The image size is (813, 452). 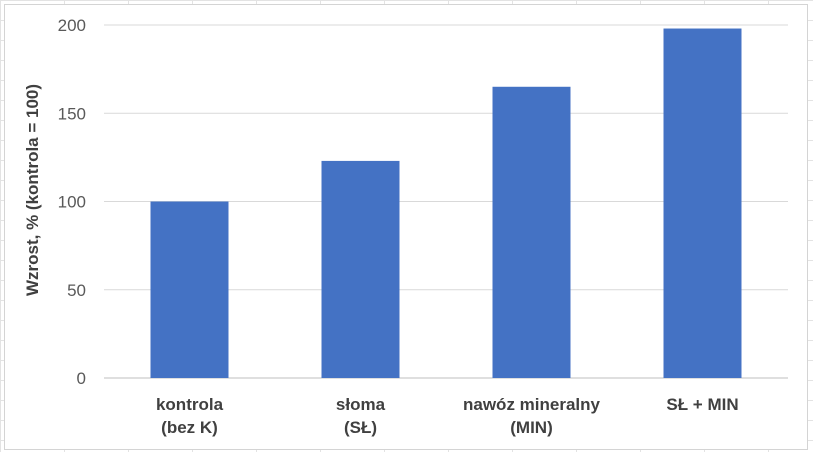 I want to click on y-tick-label: 0, so click(x=81, y=378).